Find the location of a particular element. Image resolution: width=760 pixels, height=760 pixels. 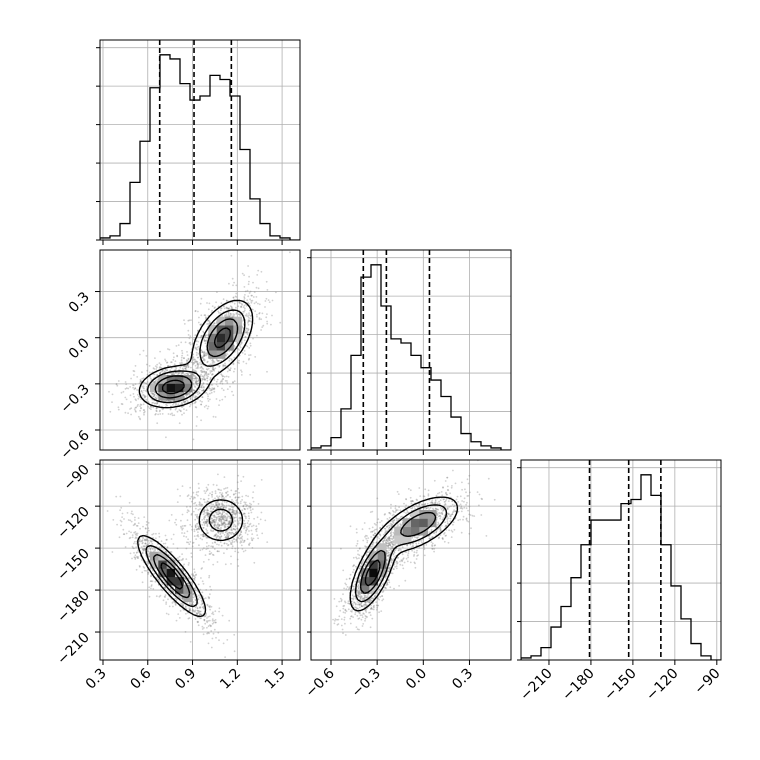

hist-panel-p1 is located at coordinates (198, 140).